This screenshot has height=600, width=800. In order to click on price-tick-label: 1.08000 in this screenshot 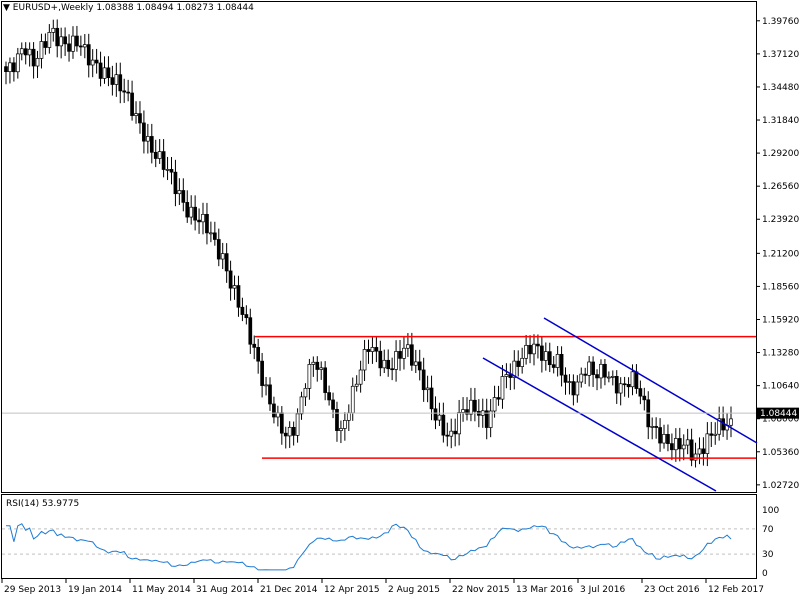, I will do `click(780, 420)`.